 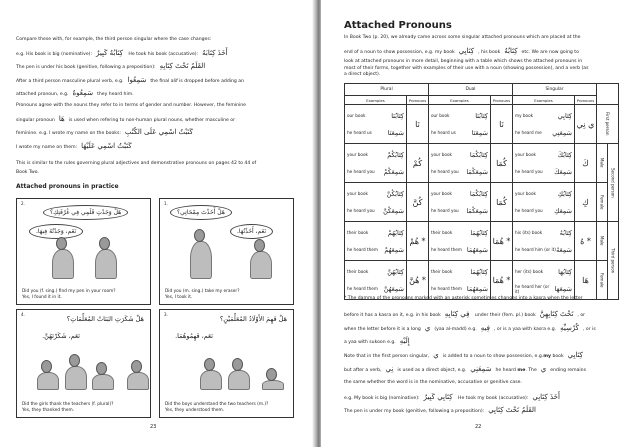 What do you see at coordinates (478, 193) in the screenshot?
I see `example-arabic: كِتَابُكُمَا` at bounding box center [478, 193].